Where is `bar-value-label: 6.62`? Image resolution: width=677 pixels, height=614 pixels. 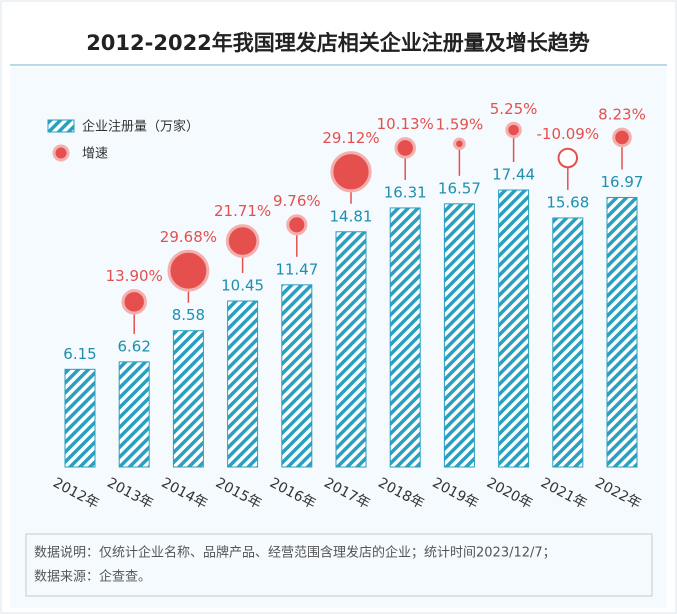
bar-value-label: 6.62 is located at coordinates (133, 346).